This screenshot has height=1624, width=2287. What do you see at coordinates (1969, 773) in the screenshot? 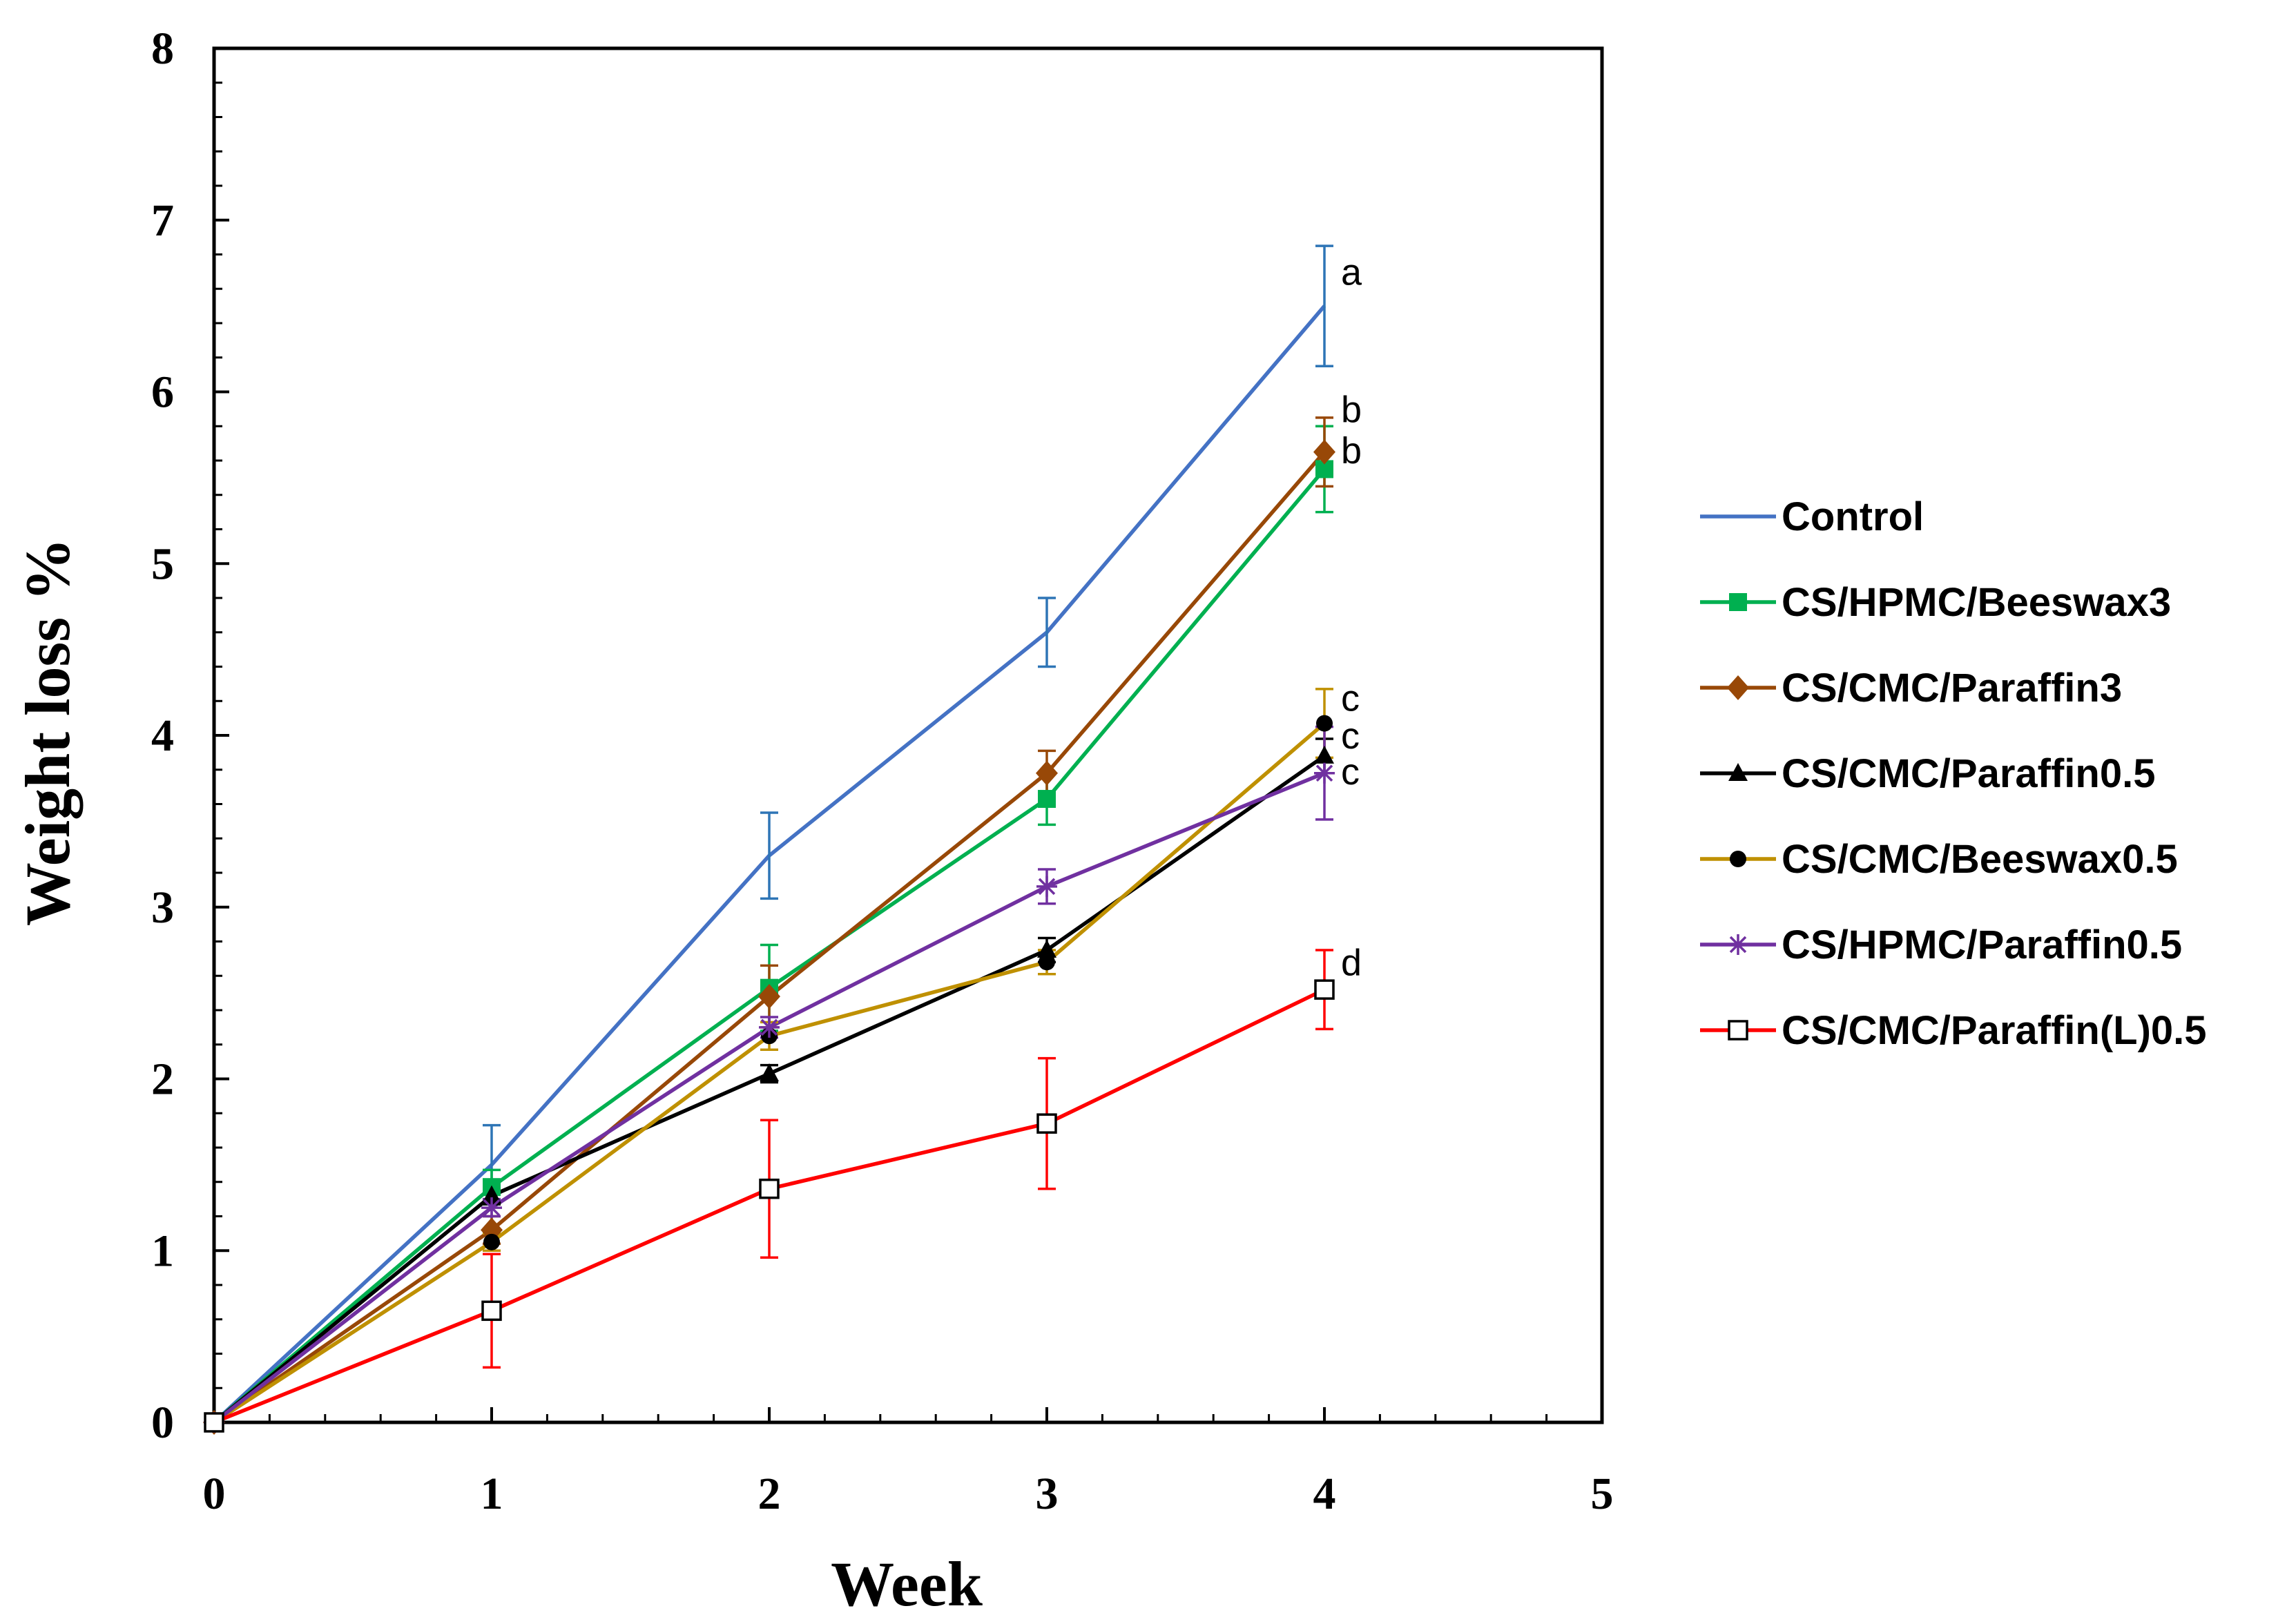
I see `legend-label: CS/CMC/Paraffin0.5` at bounding box center [1969, 773].